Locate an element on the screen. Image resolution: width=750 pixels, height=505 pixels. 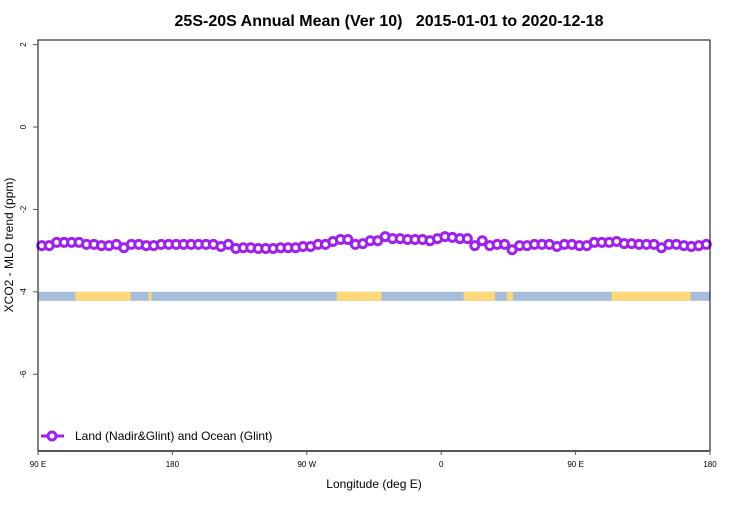
y-tick-label: 2 is located at coordinates (23, 44).